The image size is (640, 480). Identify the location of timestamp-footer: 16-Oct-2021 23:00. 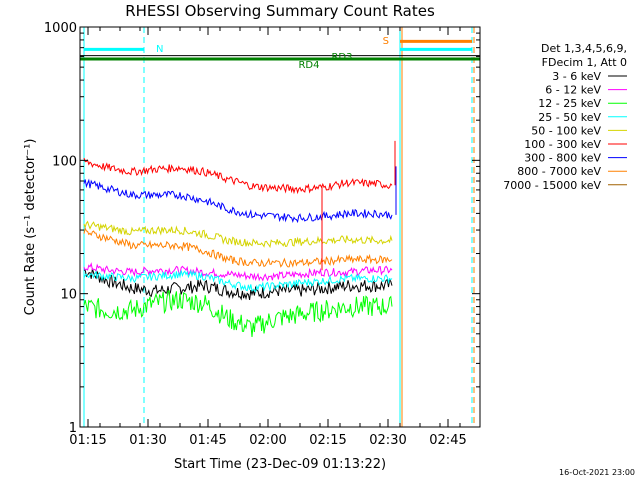
(597, 472).